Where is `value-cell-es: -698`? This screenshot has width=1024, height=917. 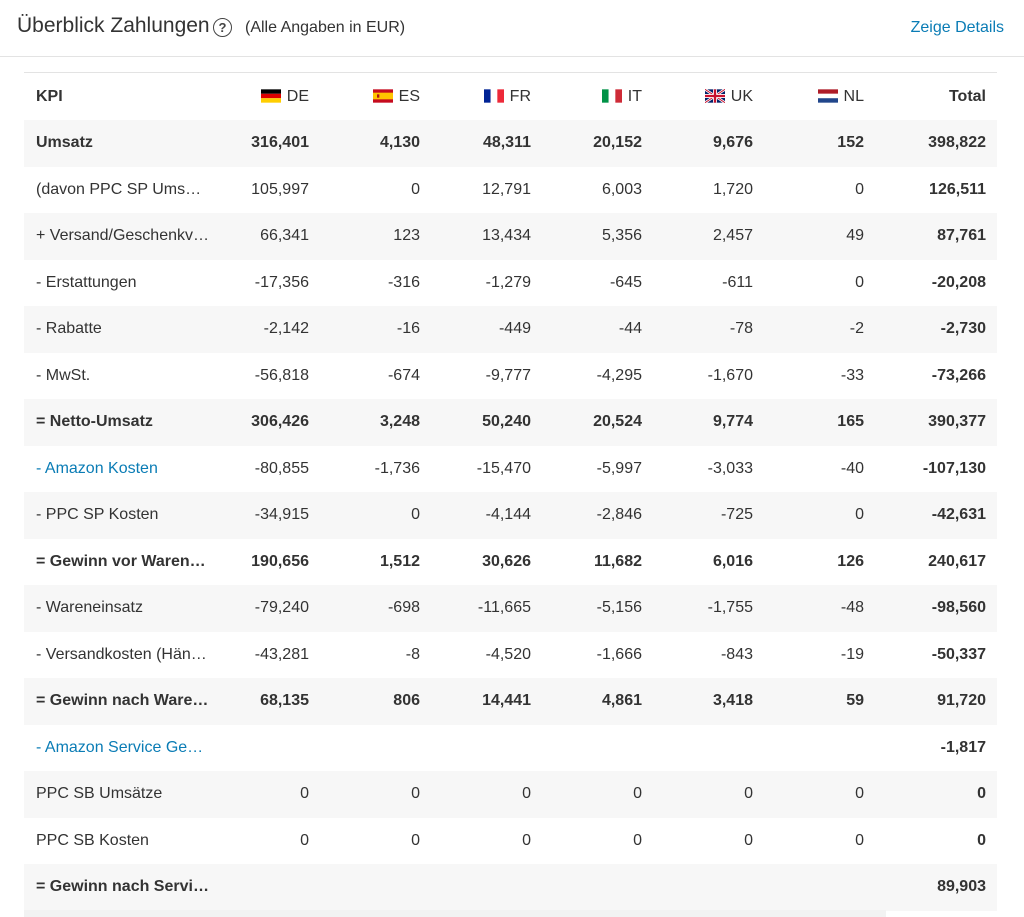
value-cell-es: -698 is located at coordinates (375, 608).